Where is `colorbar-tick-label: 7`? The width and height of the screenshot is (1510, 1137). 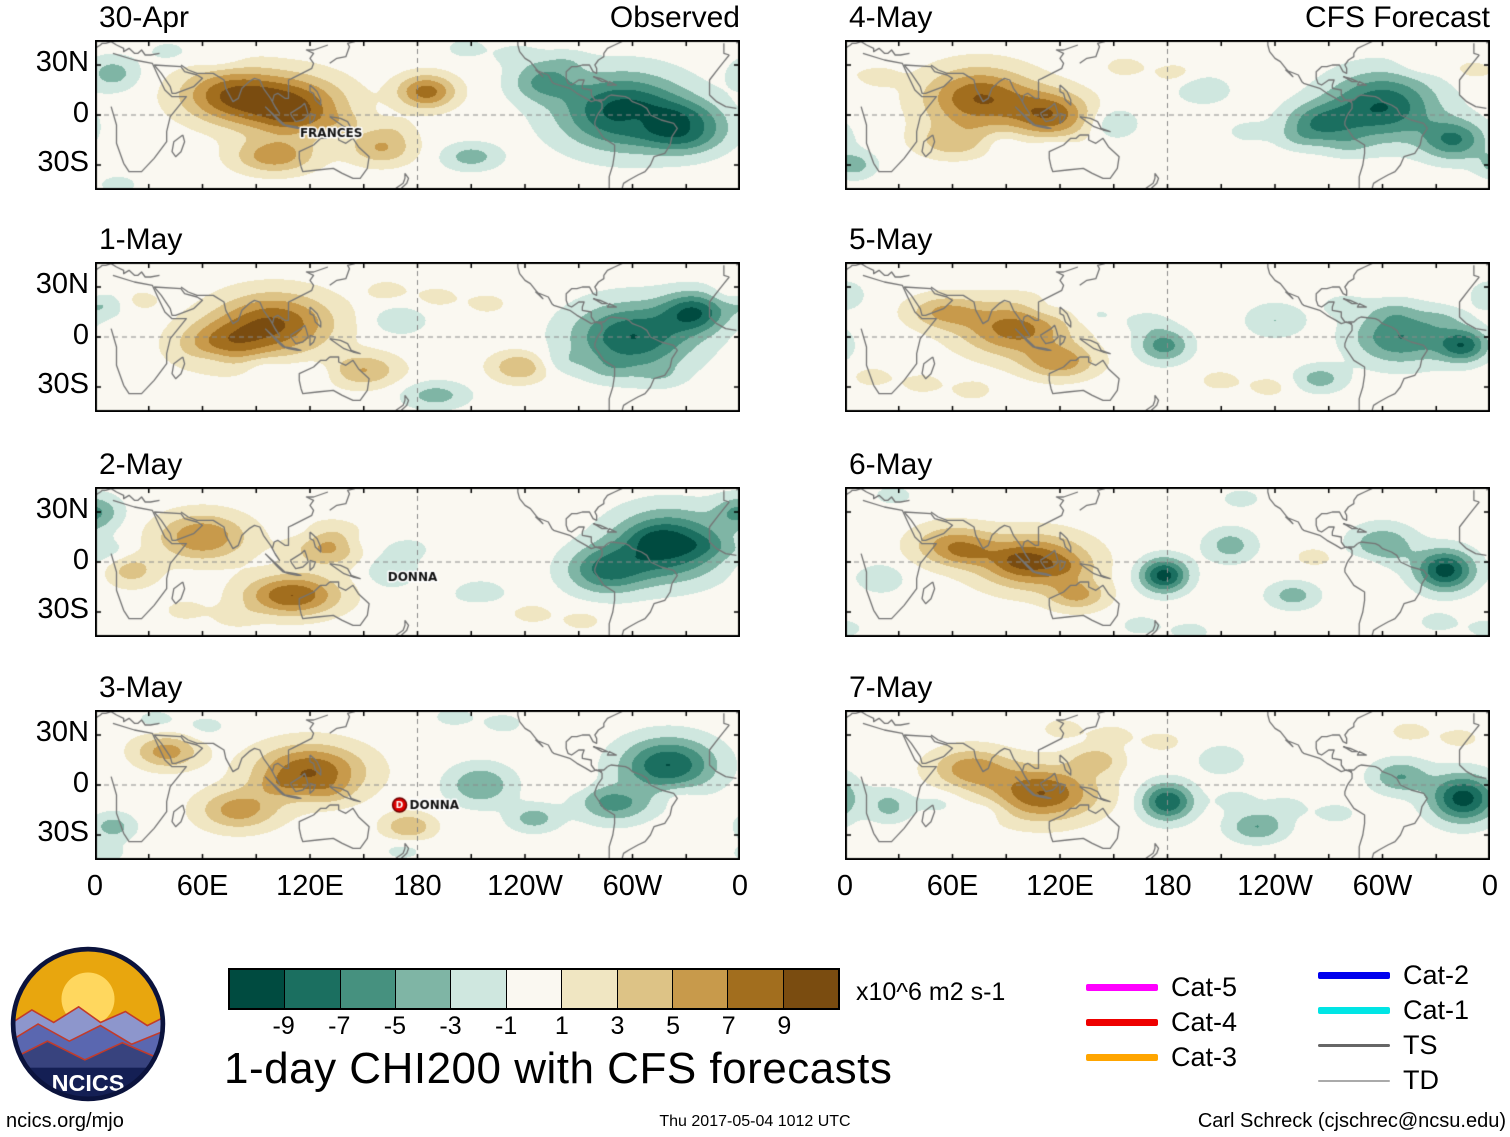 colorbar-tick-label: 7 is located at coordinates (728, 1026).